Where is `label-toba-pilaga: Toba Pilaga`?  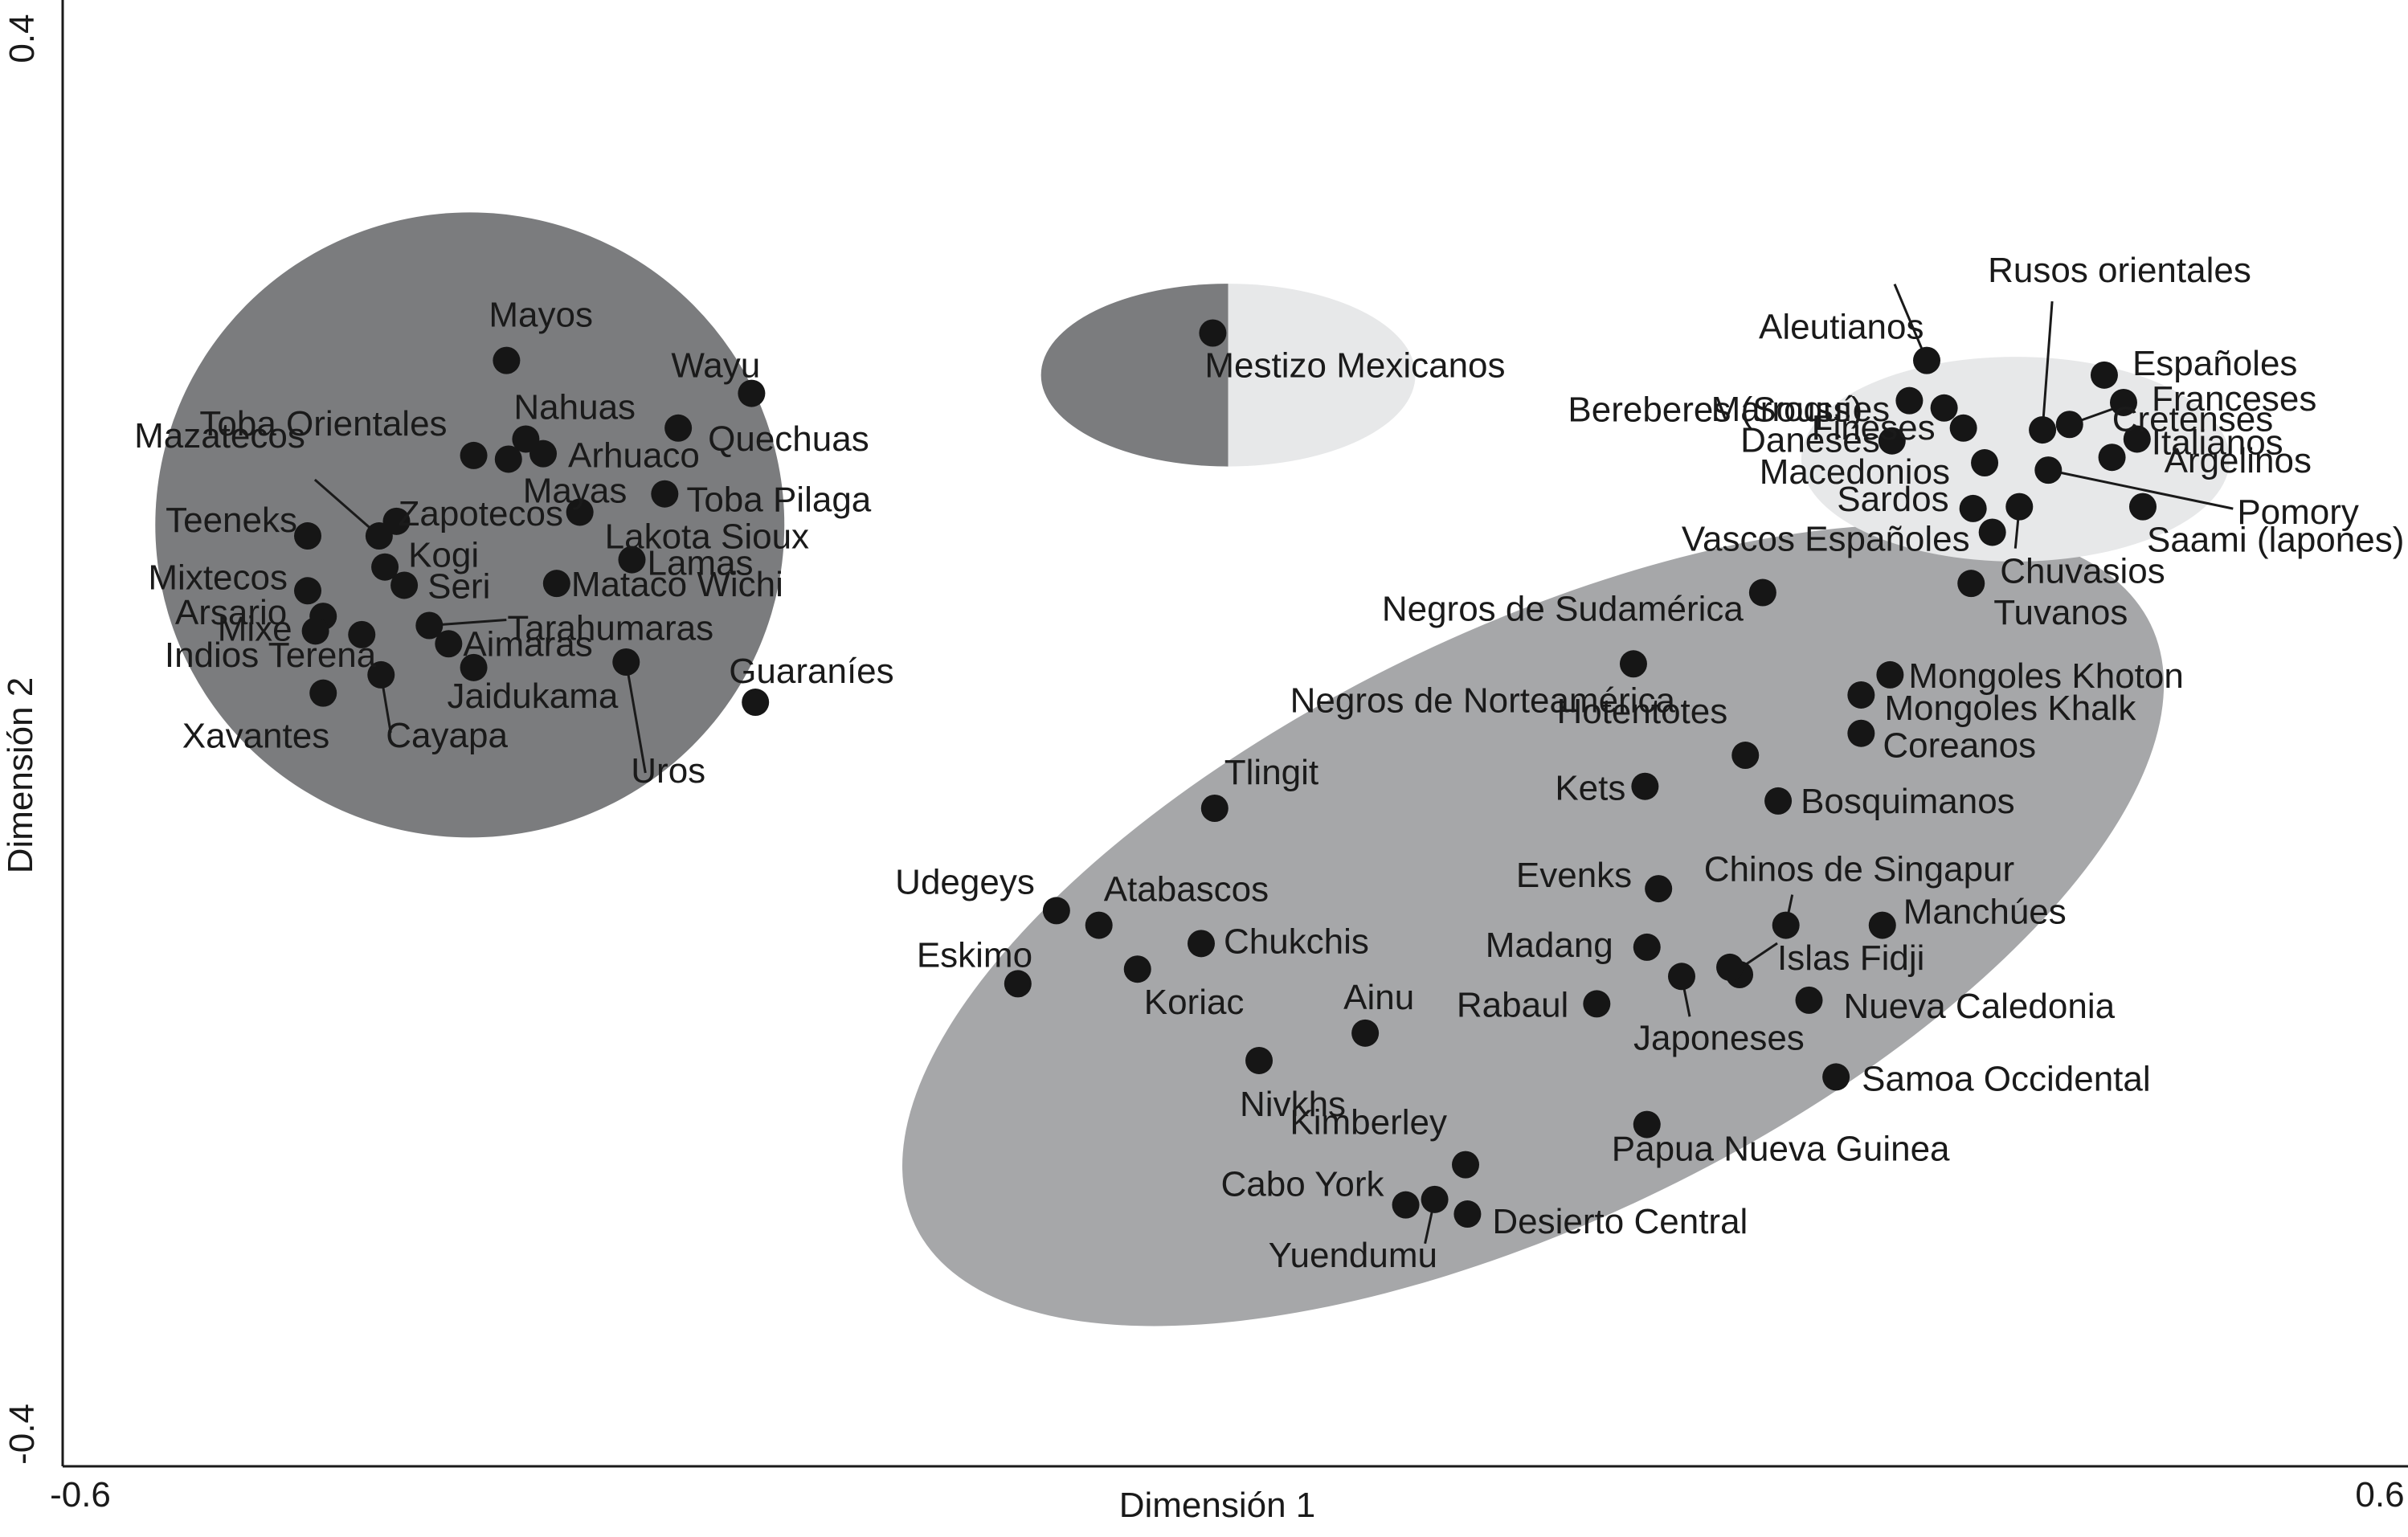
label-toba-pilaga: Toba Pilaga is located at coordinates (778, 500).